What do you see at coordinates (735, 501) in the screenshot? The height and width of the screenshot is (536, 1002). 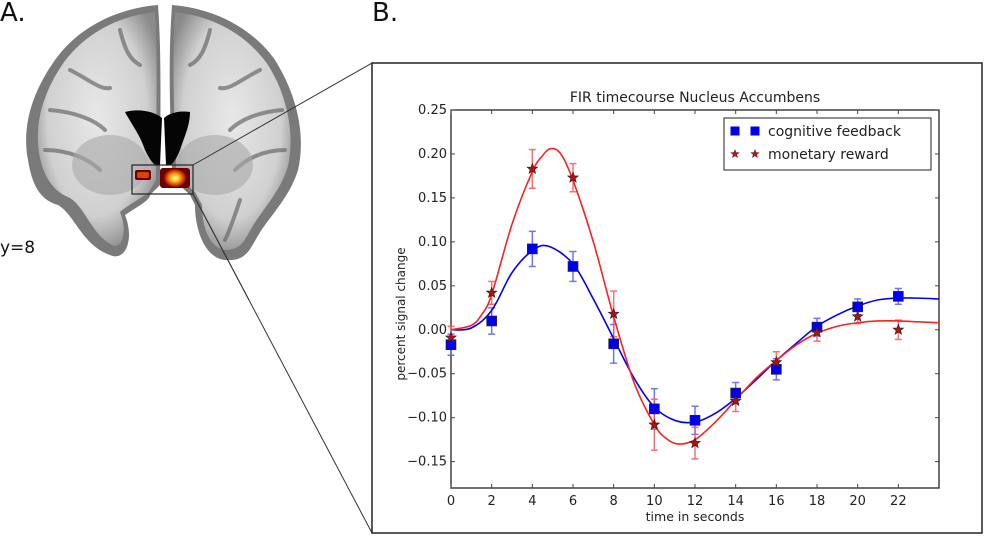 I see `x-tick-label: 14` at bounding box center [735, 501].